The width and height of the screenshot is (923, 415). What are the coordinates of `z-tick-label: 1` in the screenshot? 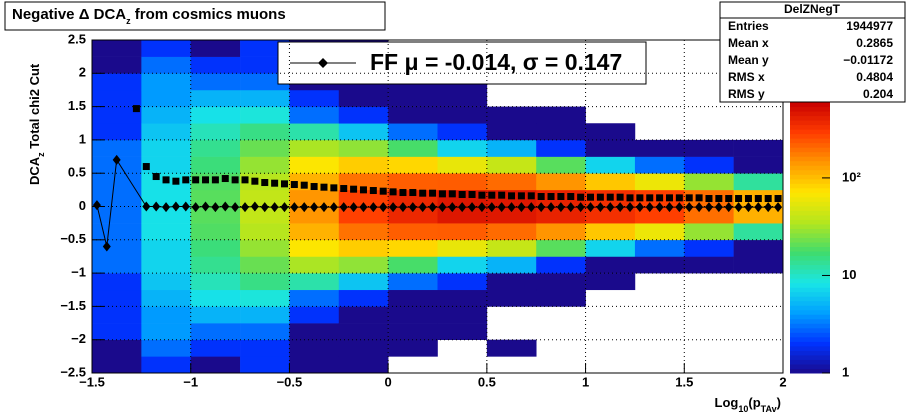 It's located at (845, 371).